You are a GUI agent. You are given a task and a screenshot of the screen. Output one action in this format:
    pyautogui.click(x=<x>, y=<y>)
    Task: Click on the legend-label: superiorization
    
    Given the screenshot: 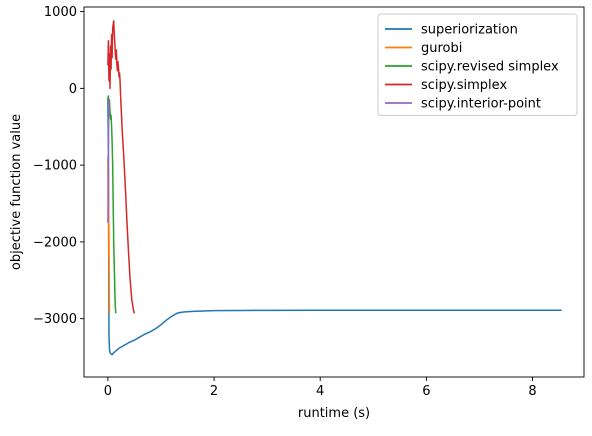 What is the action you would take?
    pyautogui.click(x=469, y=30)
    